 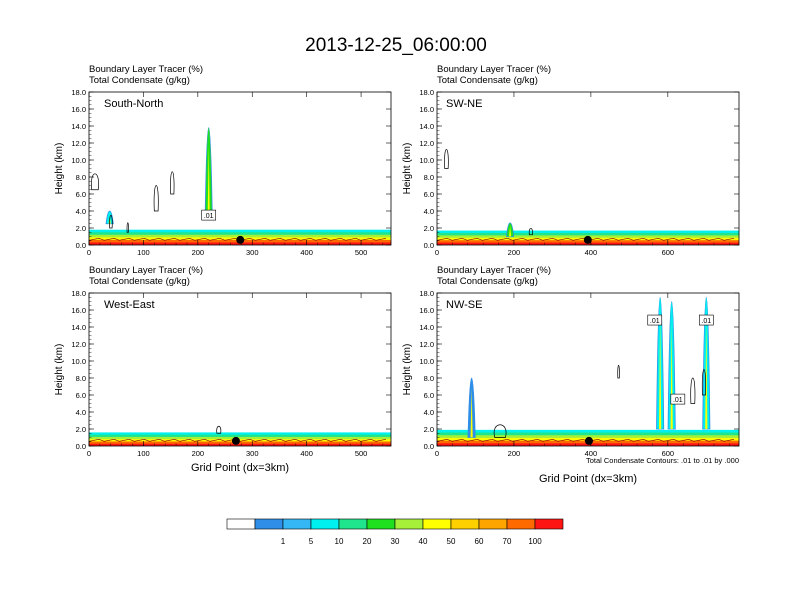 What do you see at coordinates (588, 479) in the screenshot?
I see `x-axis-title-nw-se: Grid Point (dx=3km)` at bounding box center [588, 479].